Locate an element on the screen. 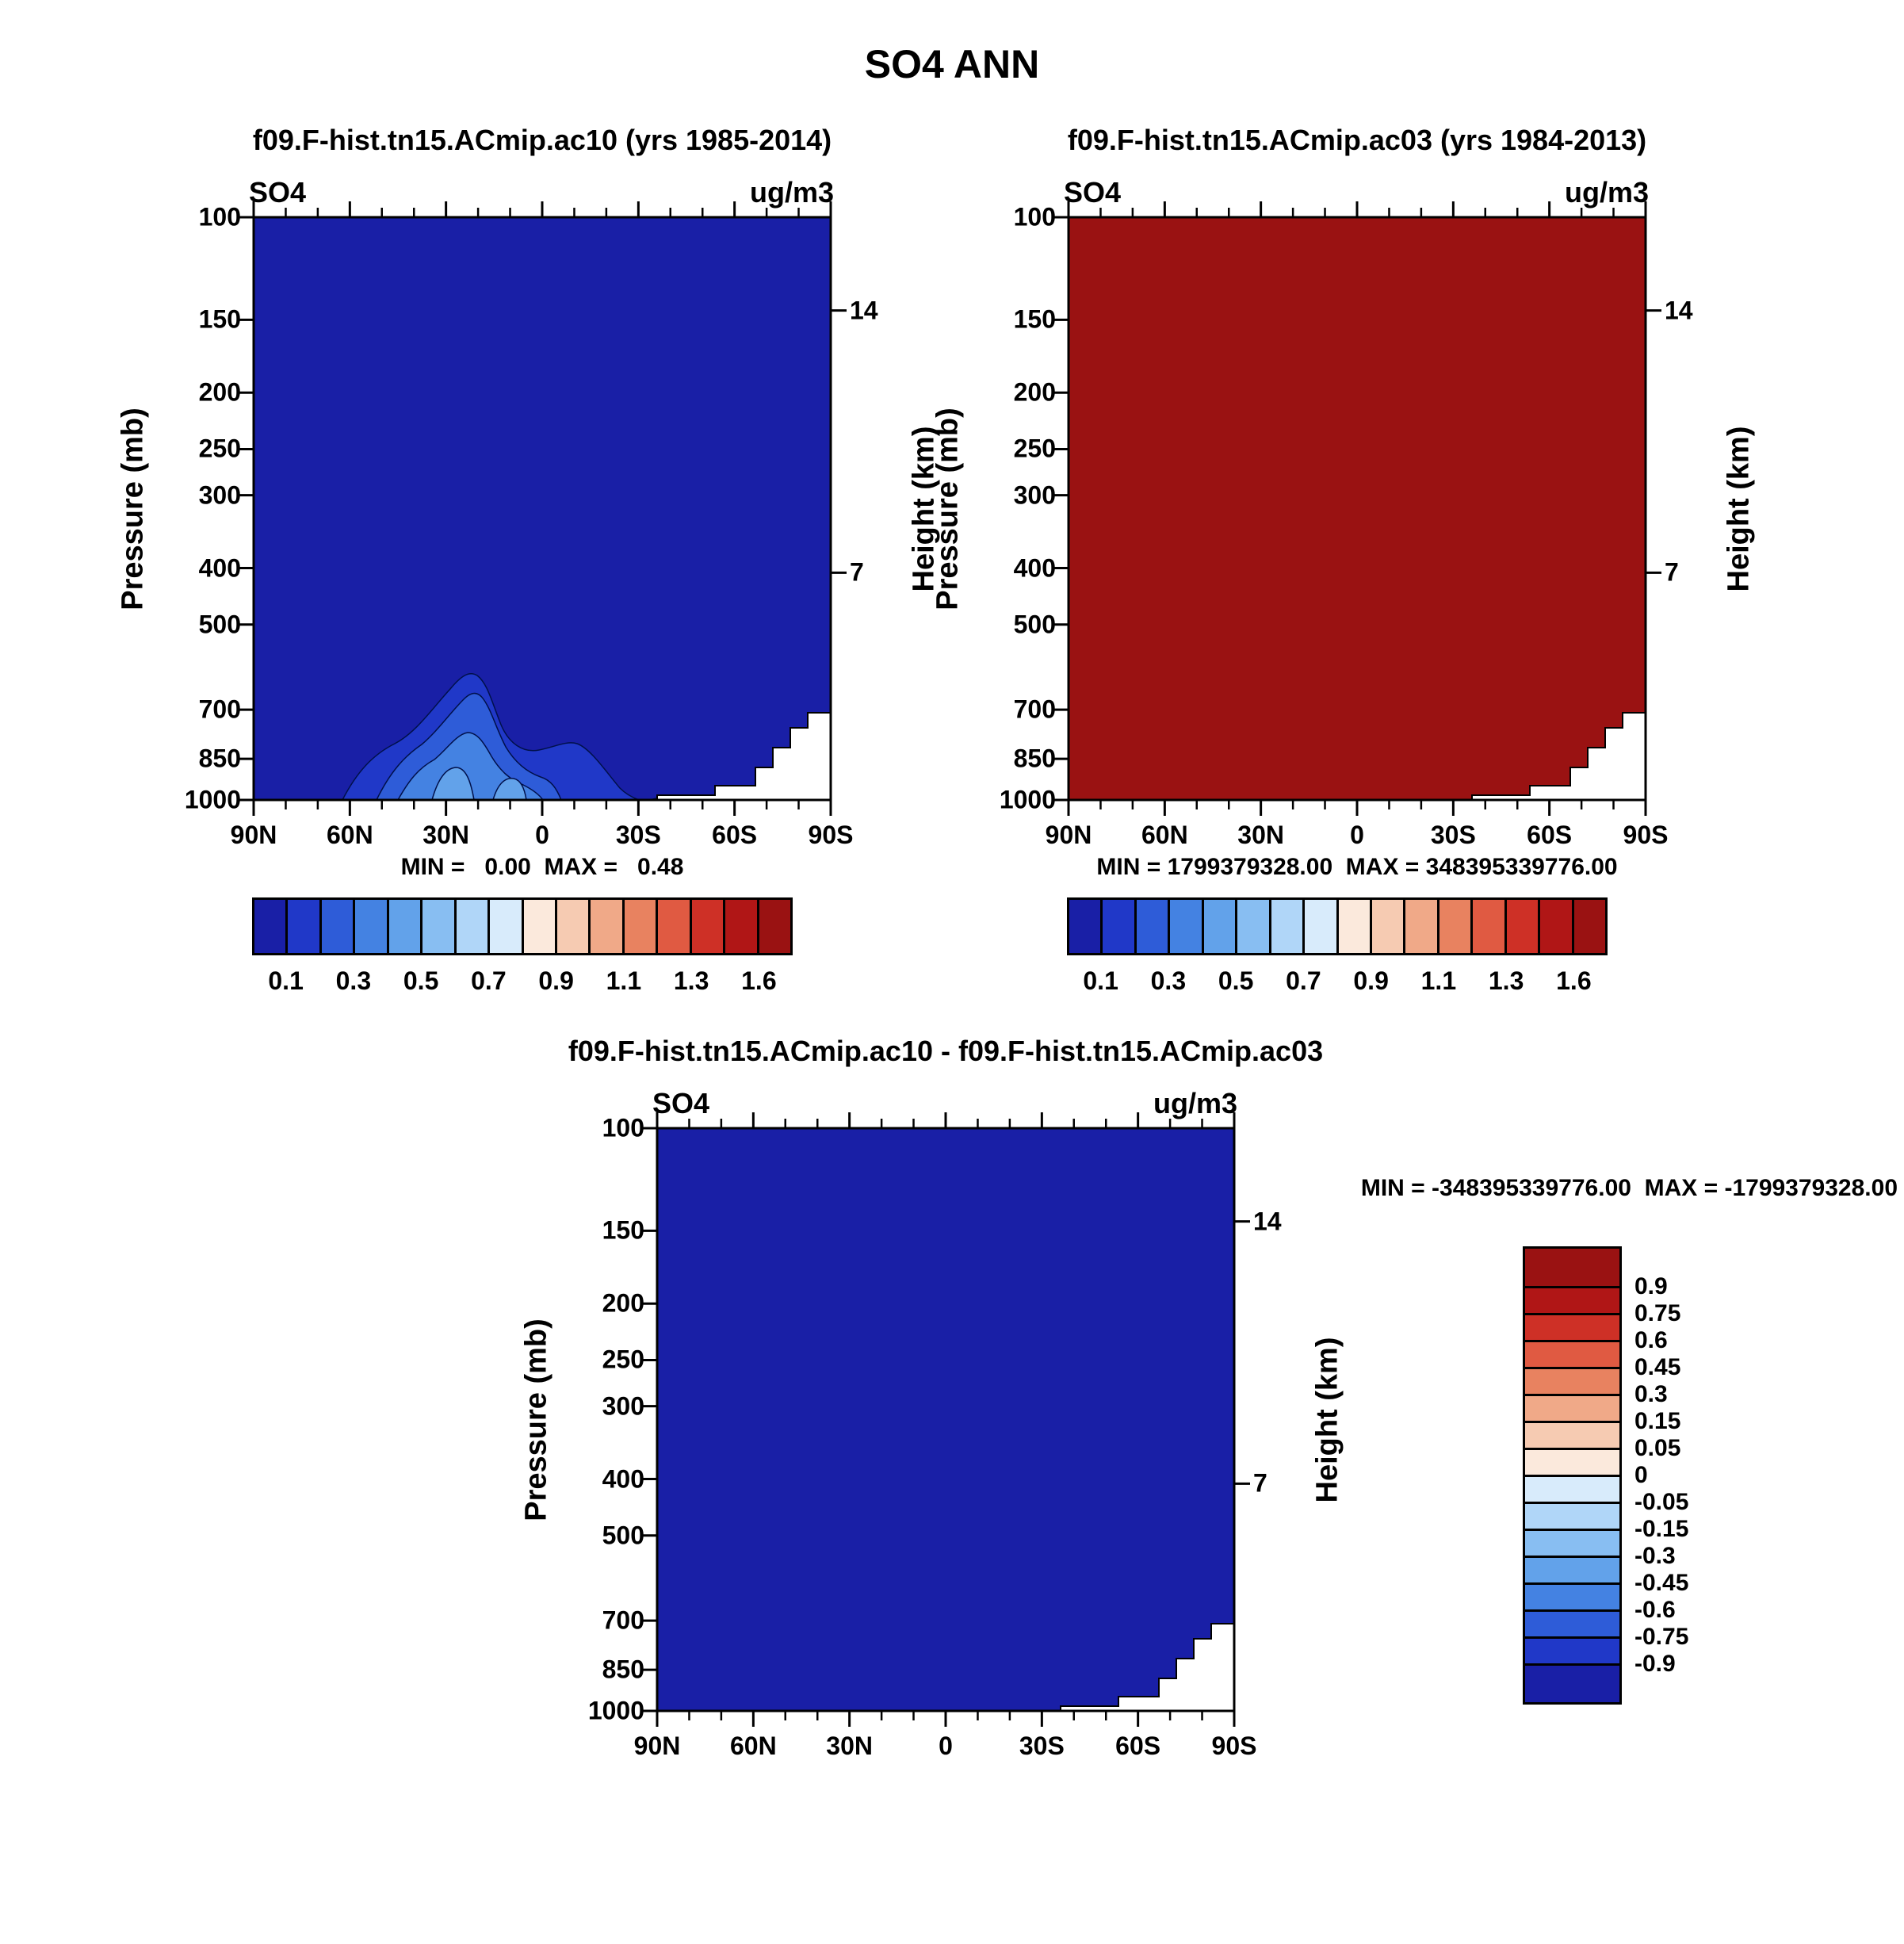 The width and height of the screenshot is (1904, 1944). plot-border is located at coordinates (1357, 509).